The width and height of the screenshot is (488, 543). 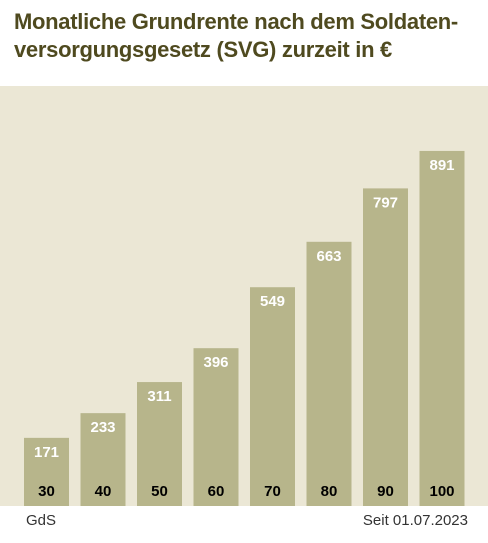 I want to click on date-note: Seit 01.07.2023, so click(x=415, y=520).